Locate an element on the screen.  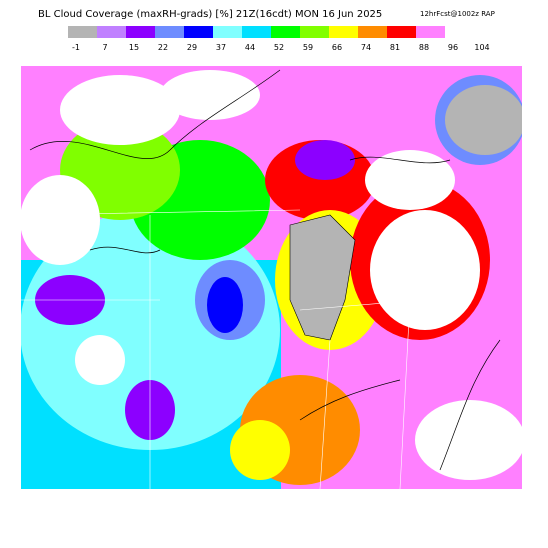
colorbar-label: -1 is located at coordinates (76, 47).